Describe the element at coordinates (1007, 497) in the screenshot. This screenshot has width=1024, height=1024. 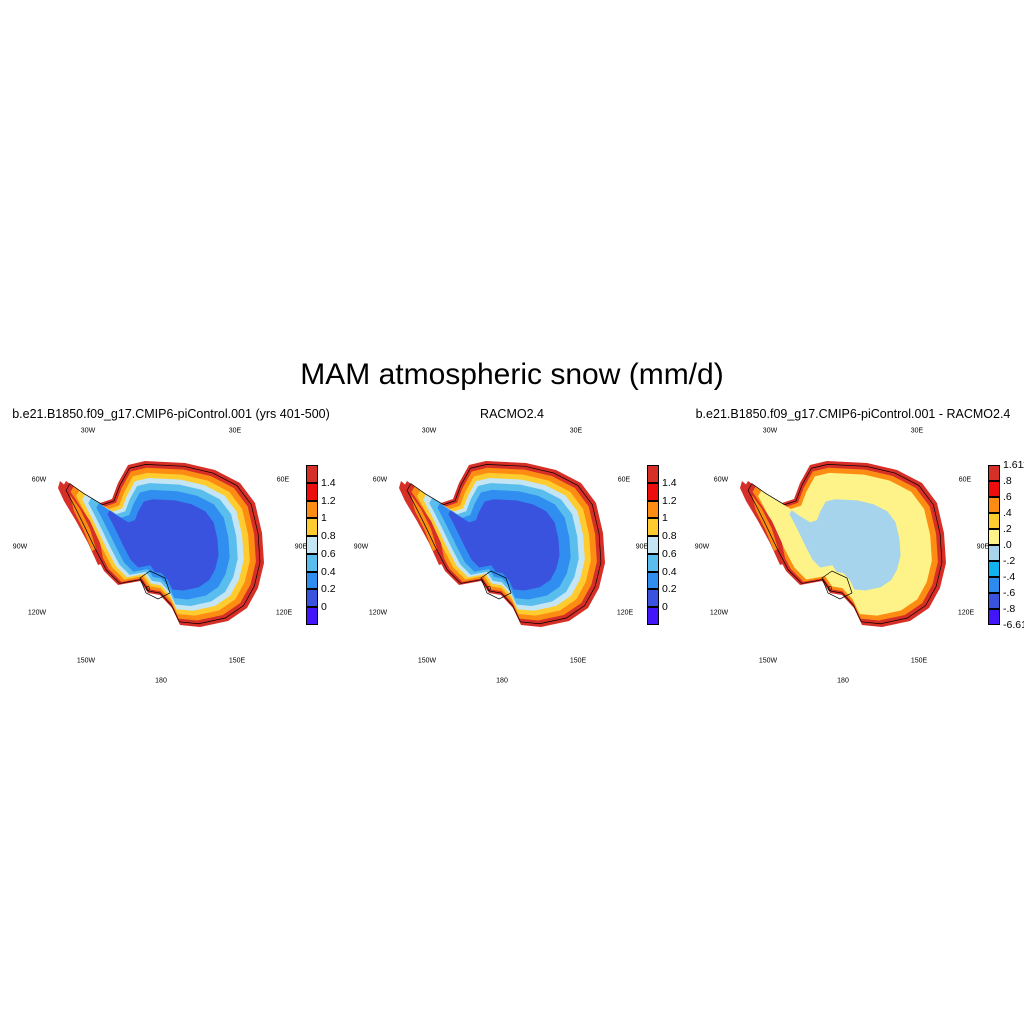
I see `colorbar-label: .6` at that location.